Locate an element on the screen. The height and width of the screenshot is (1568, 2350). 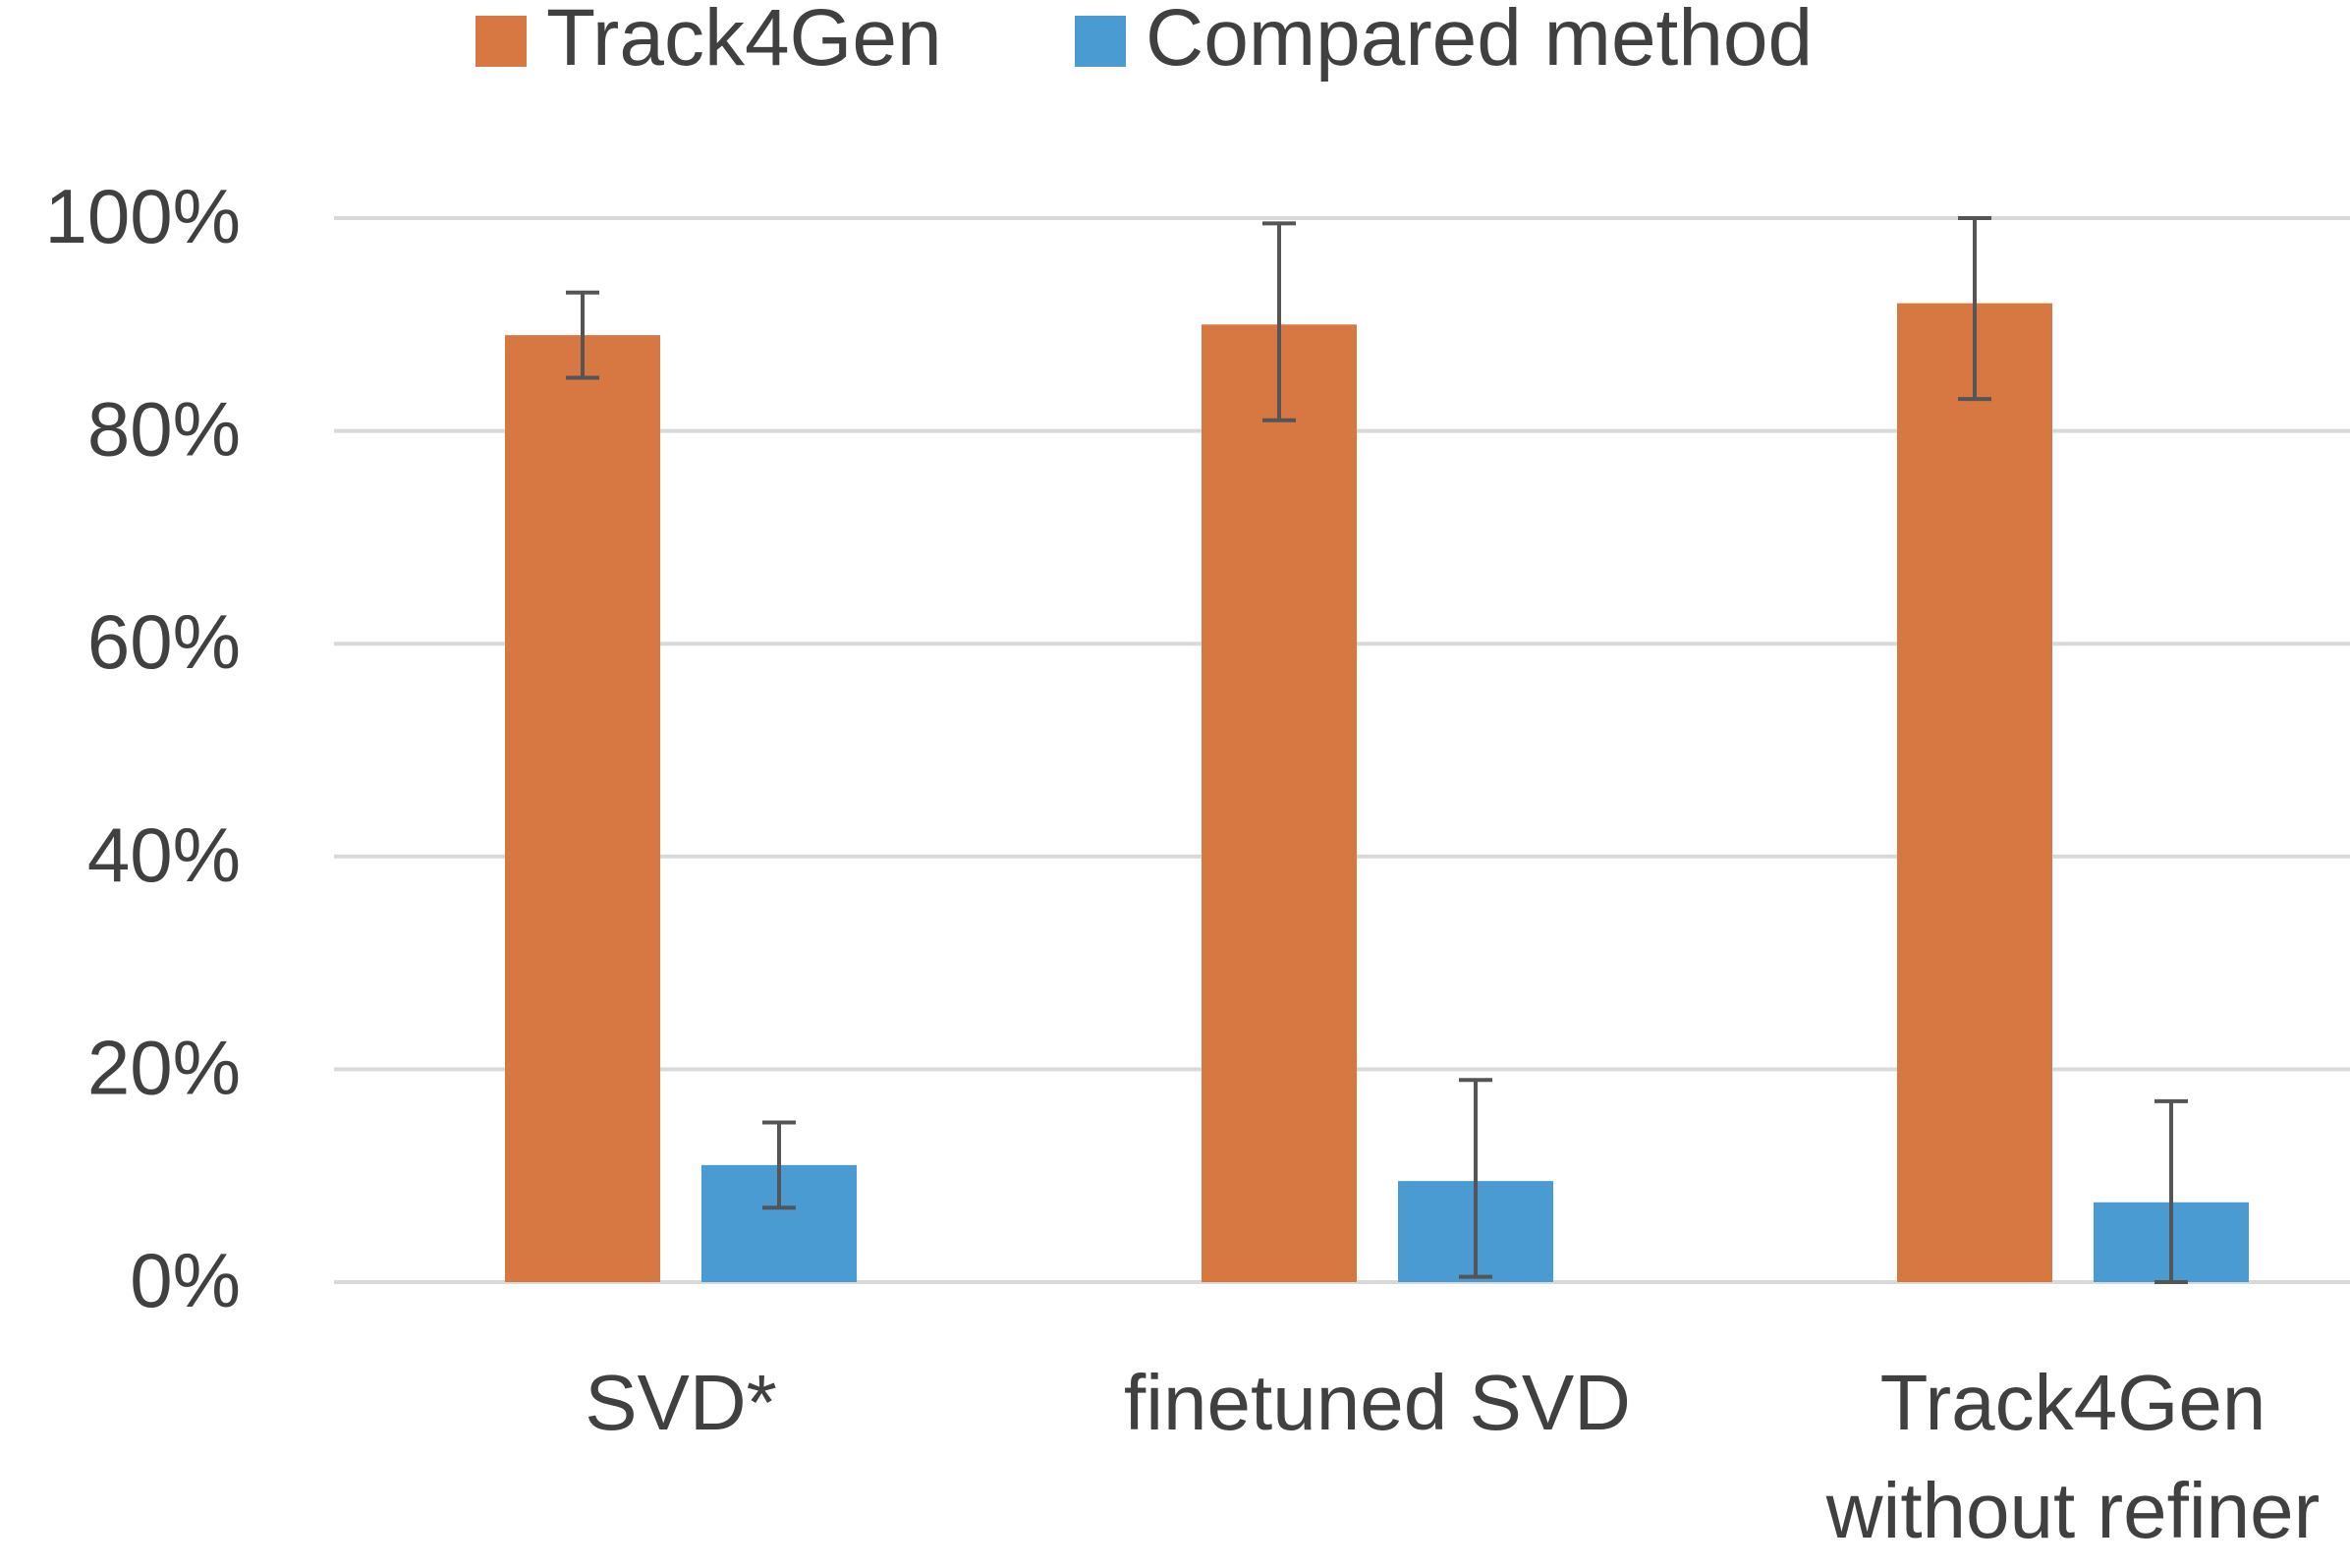
y-axis: 0% 20% 40% 60% 80% 100% is located at coordinates (143, 748).